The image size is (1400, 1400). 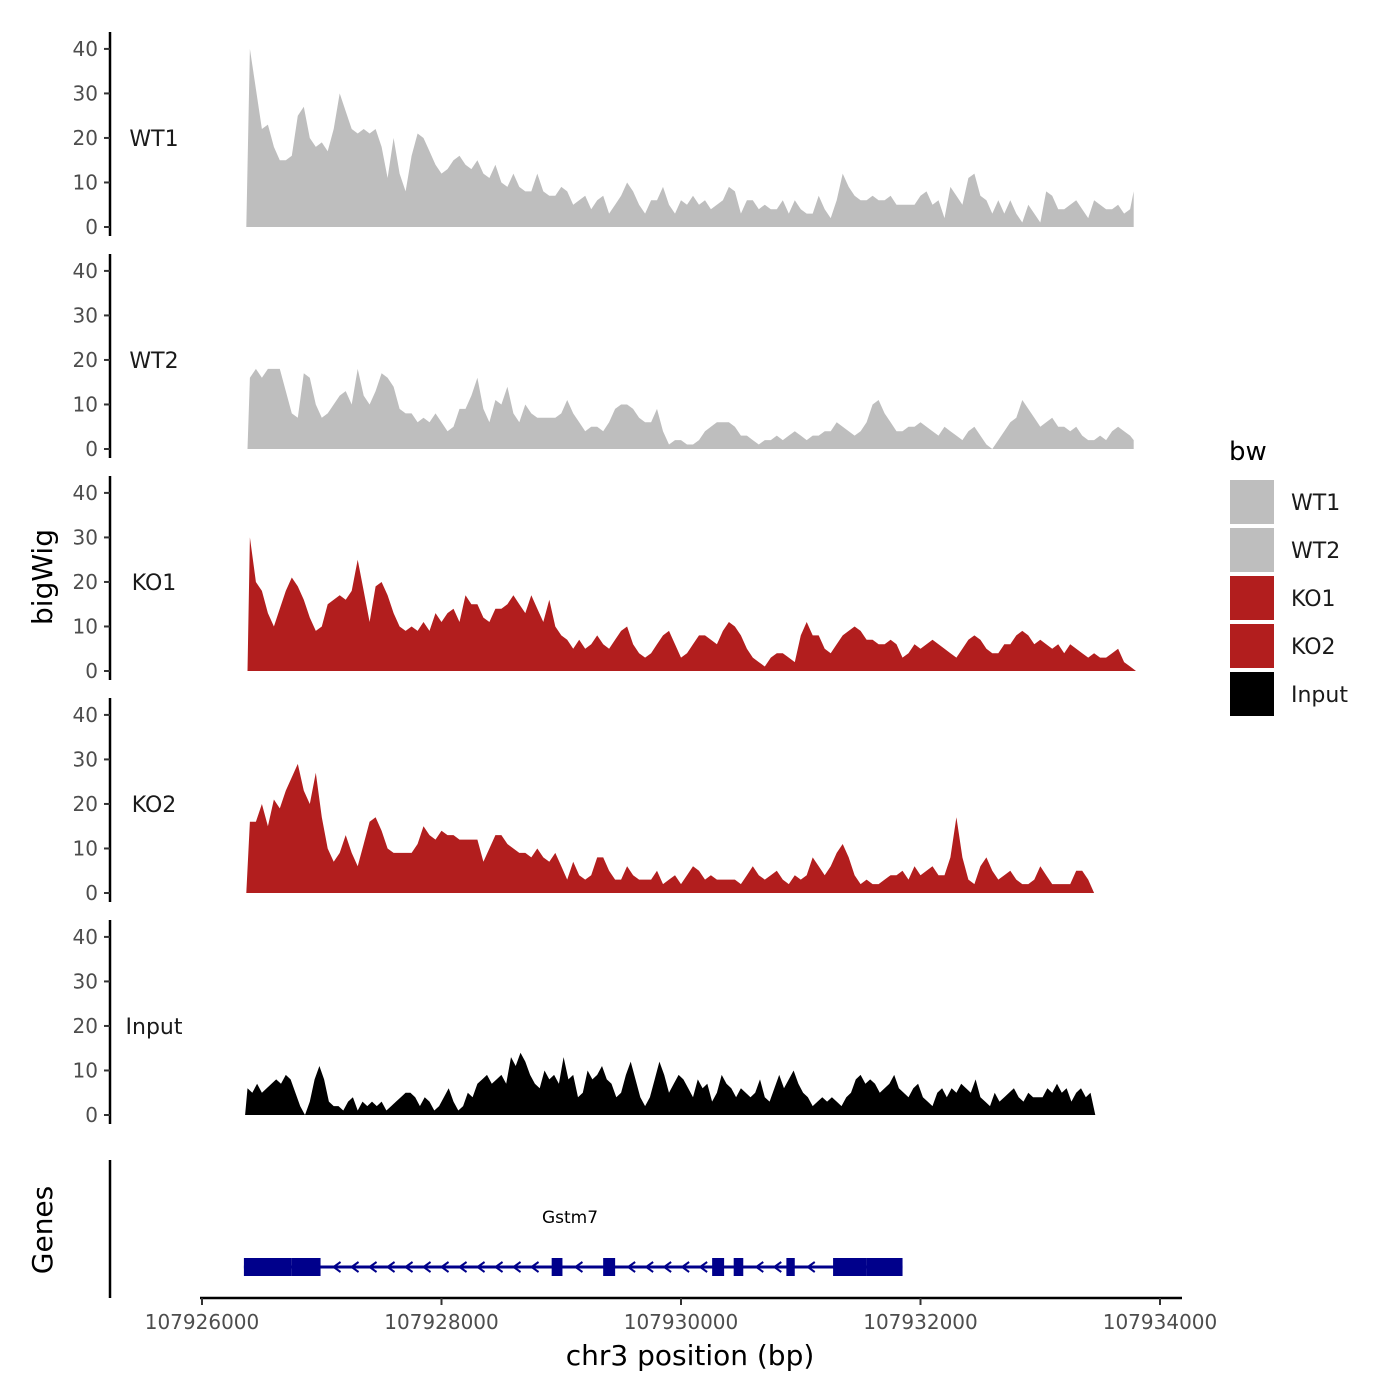 I want to click on coverage-area-wt2, so click(x=690, y=408).